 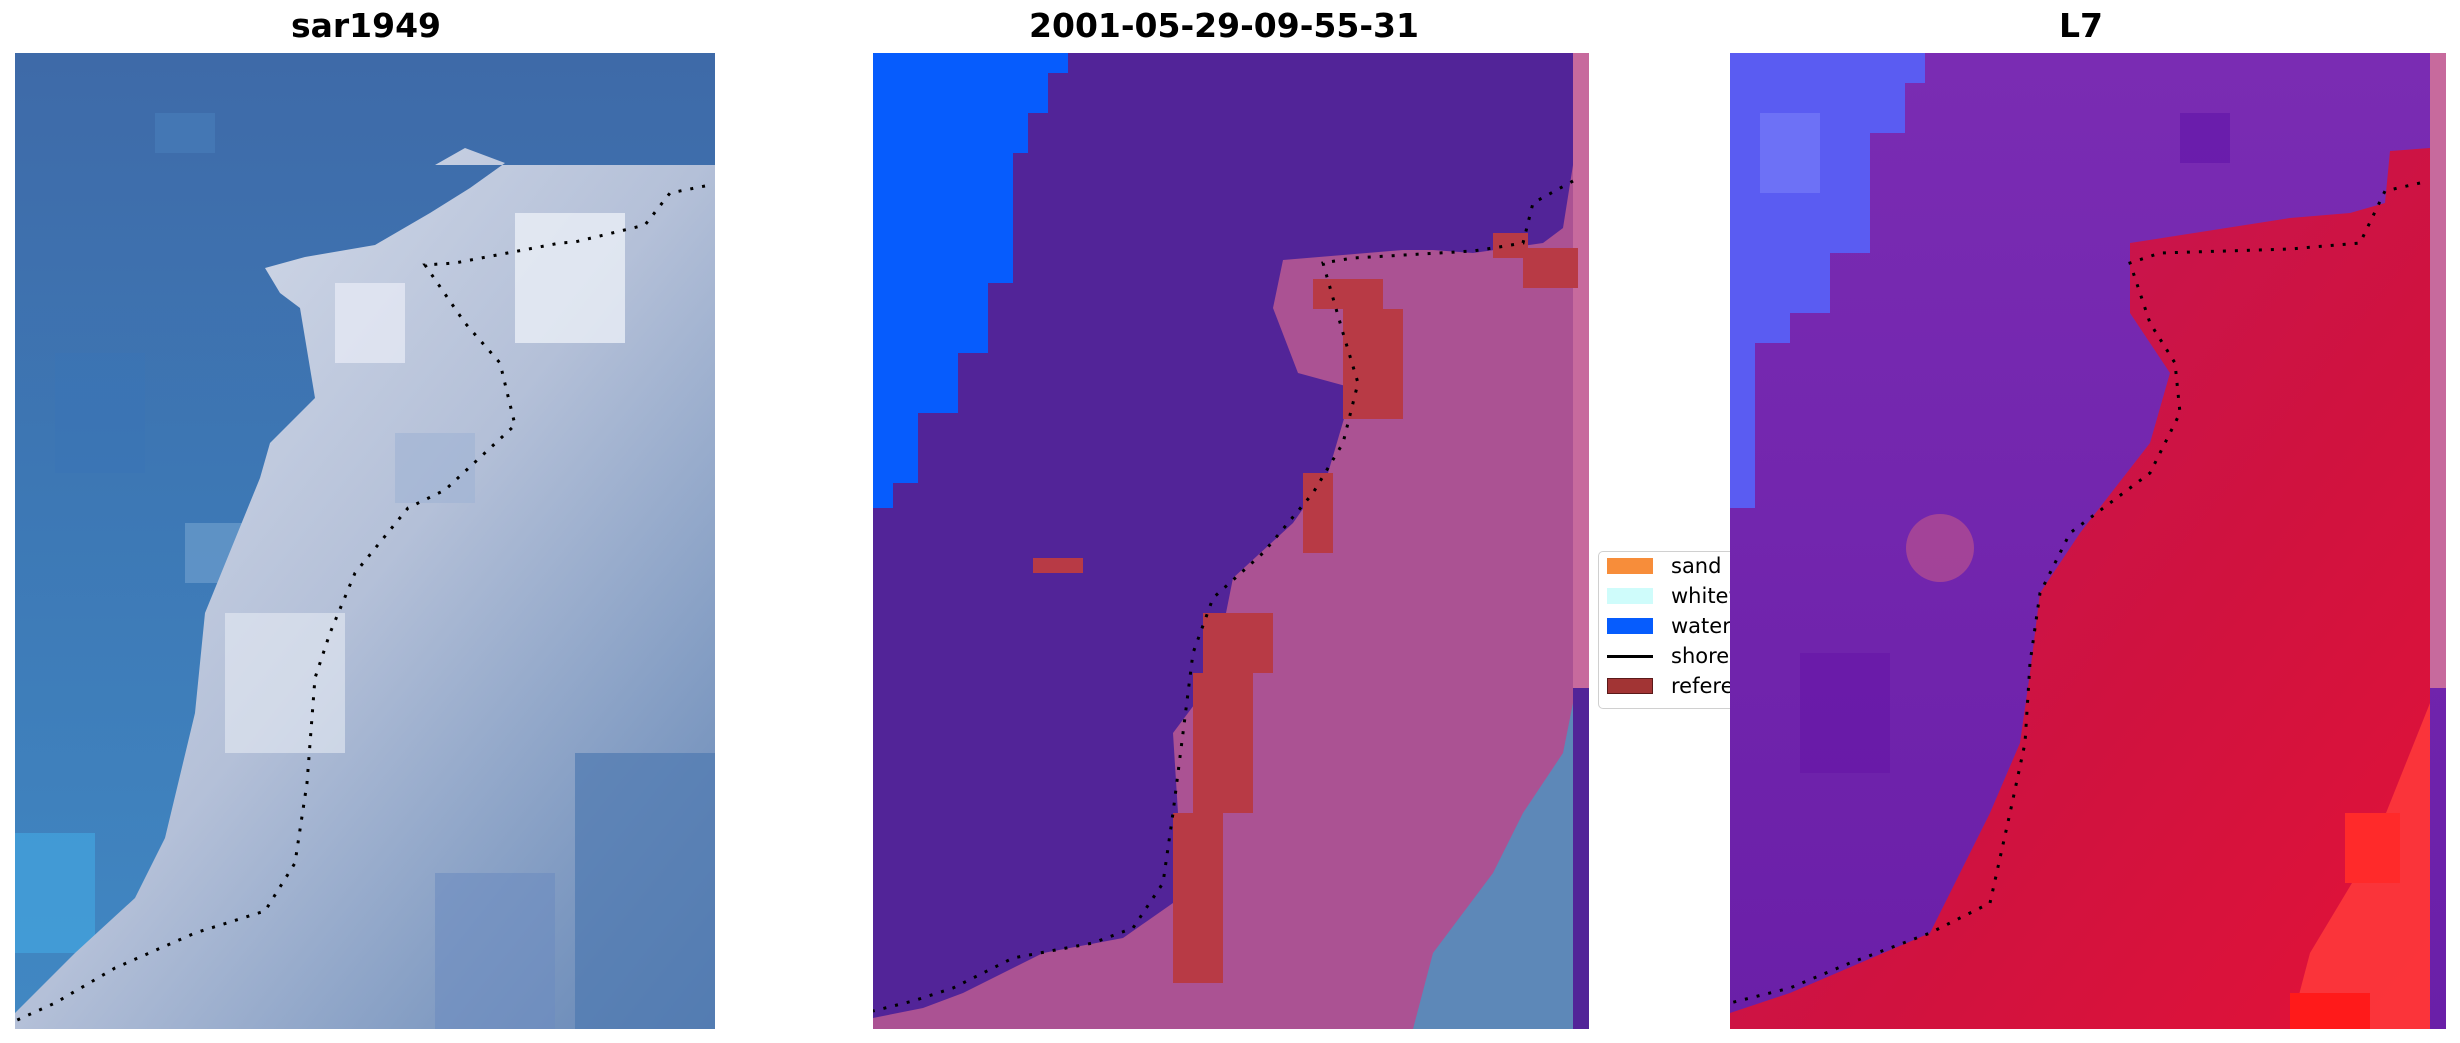 I want to click on legend-item-sand: sand, so click(x=1677, y=566).